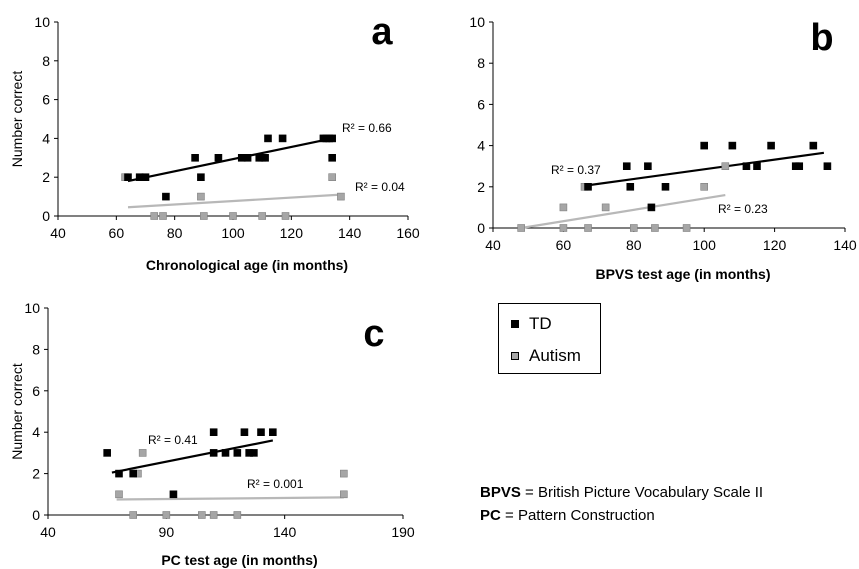  I want to click on legend-item-td: TD, so click(531, 324).